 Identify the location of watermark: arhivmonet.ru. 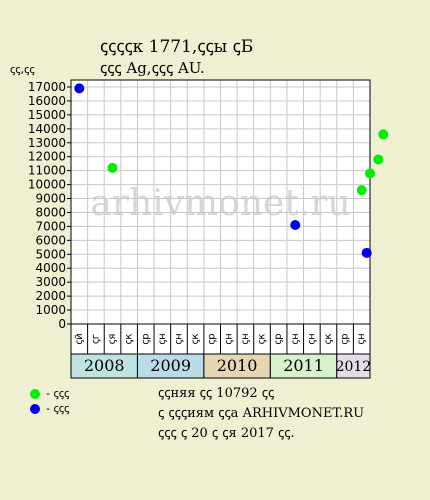
(220, 203).